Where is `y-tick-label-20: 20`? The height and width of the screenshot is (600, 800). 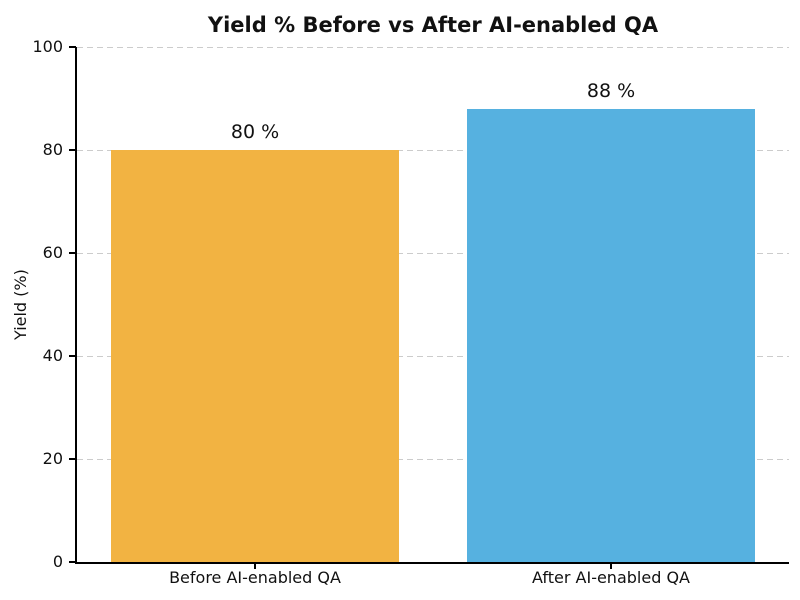 y-tick-label-20: 20 is located at coordinates (52, 458).